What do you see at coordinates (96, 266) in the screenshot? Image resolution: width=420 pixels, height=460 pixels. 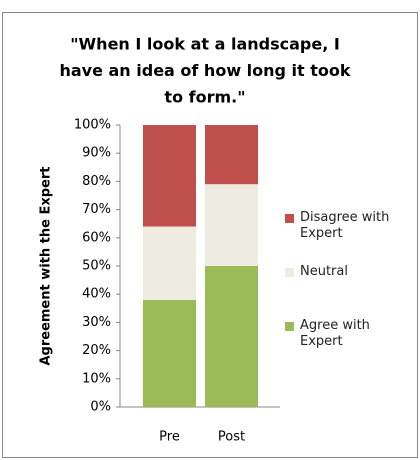 I see `y-tick-label: 50%` at bounding box center [96, 266].